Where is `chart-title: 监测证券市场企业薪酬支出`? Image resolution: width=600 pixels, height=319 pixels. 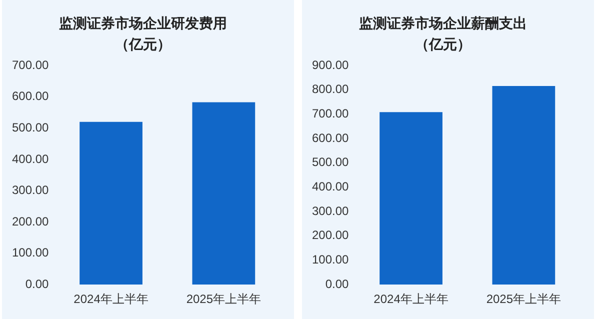
chart-title: 监测证券市场企业薪酬支出 is located at coordinates (443, 23).